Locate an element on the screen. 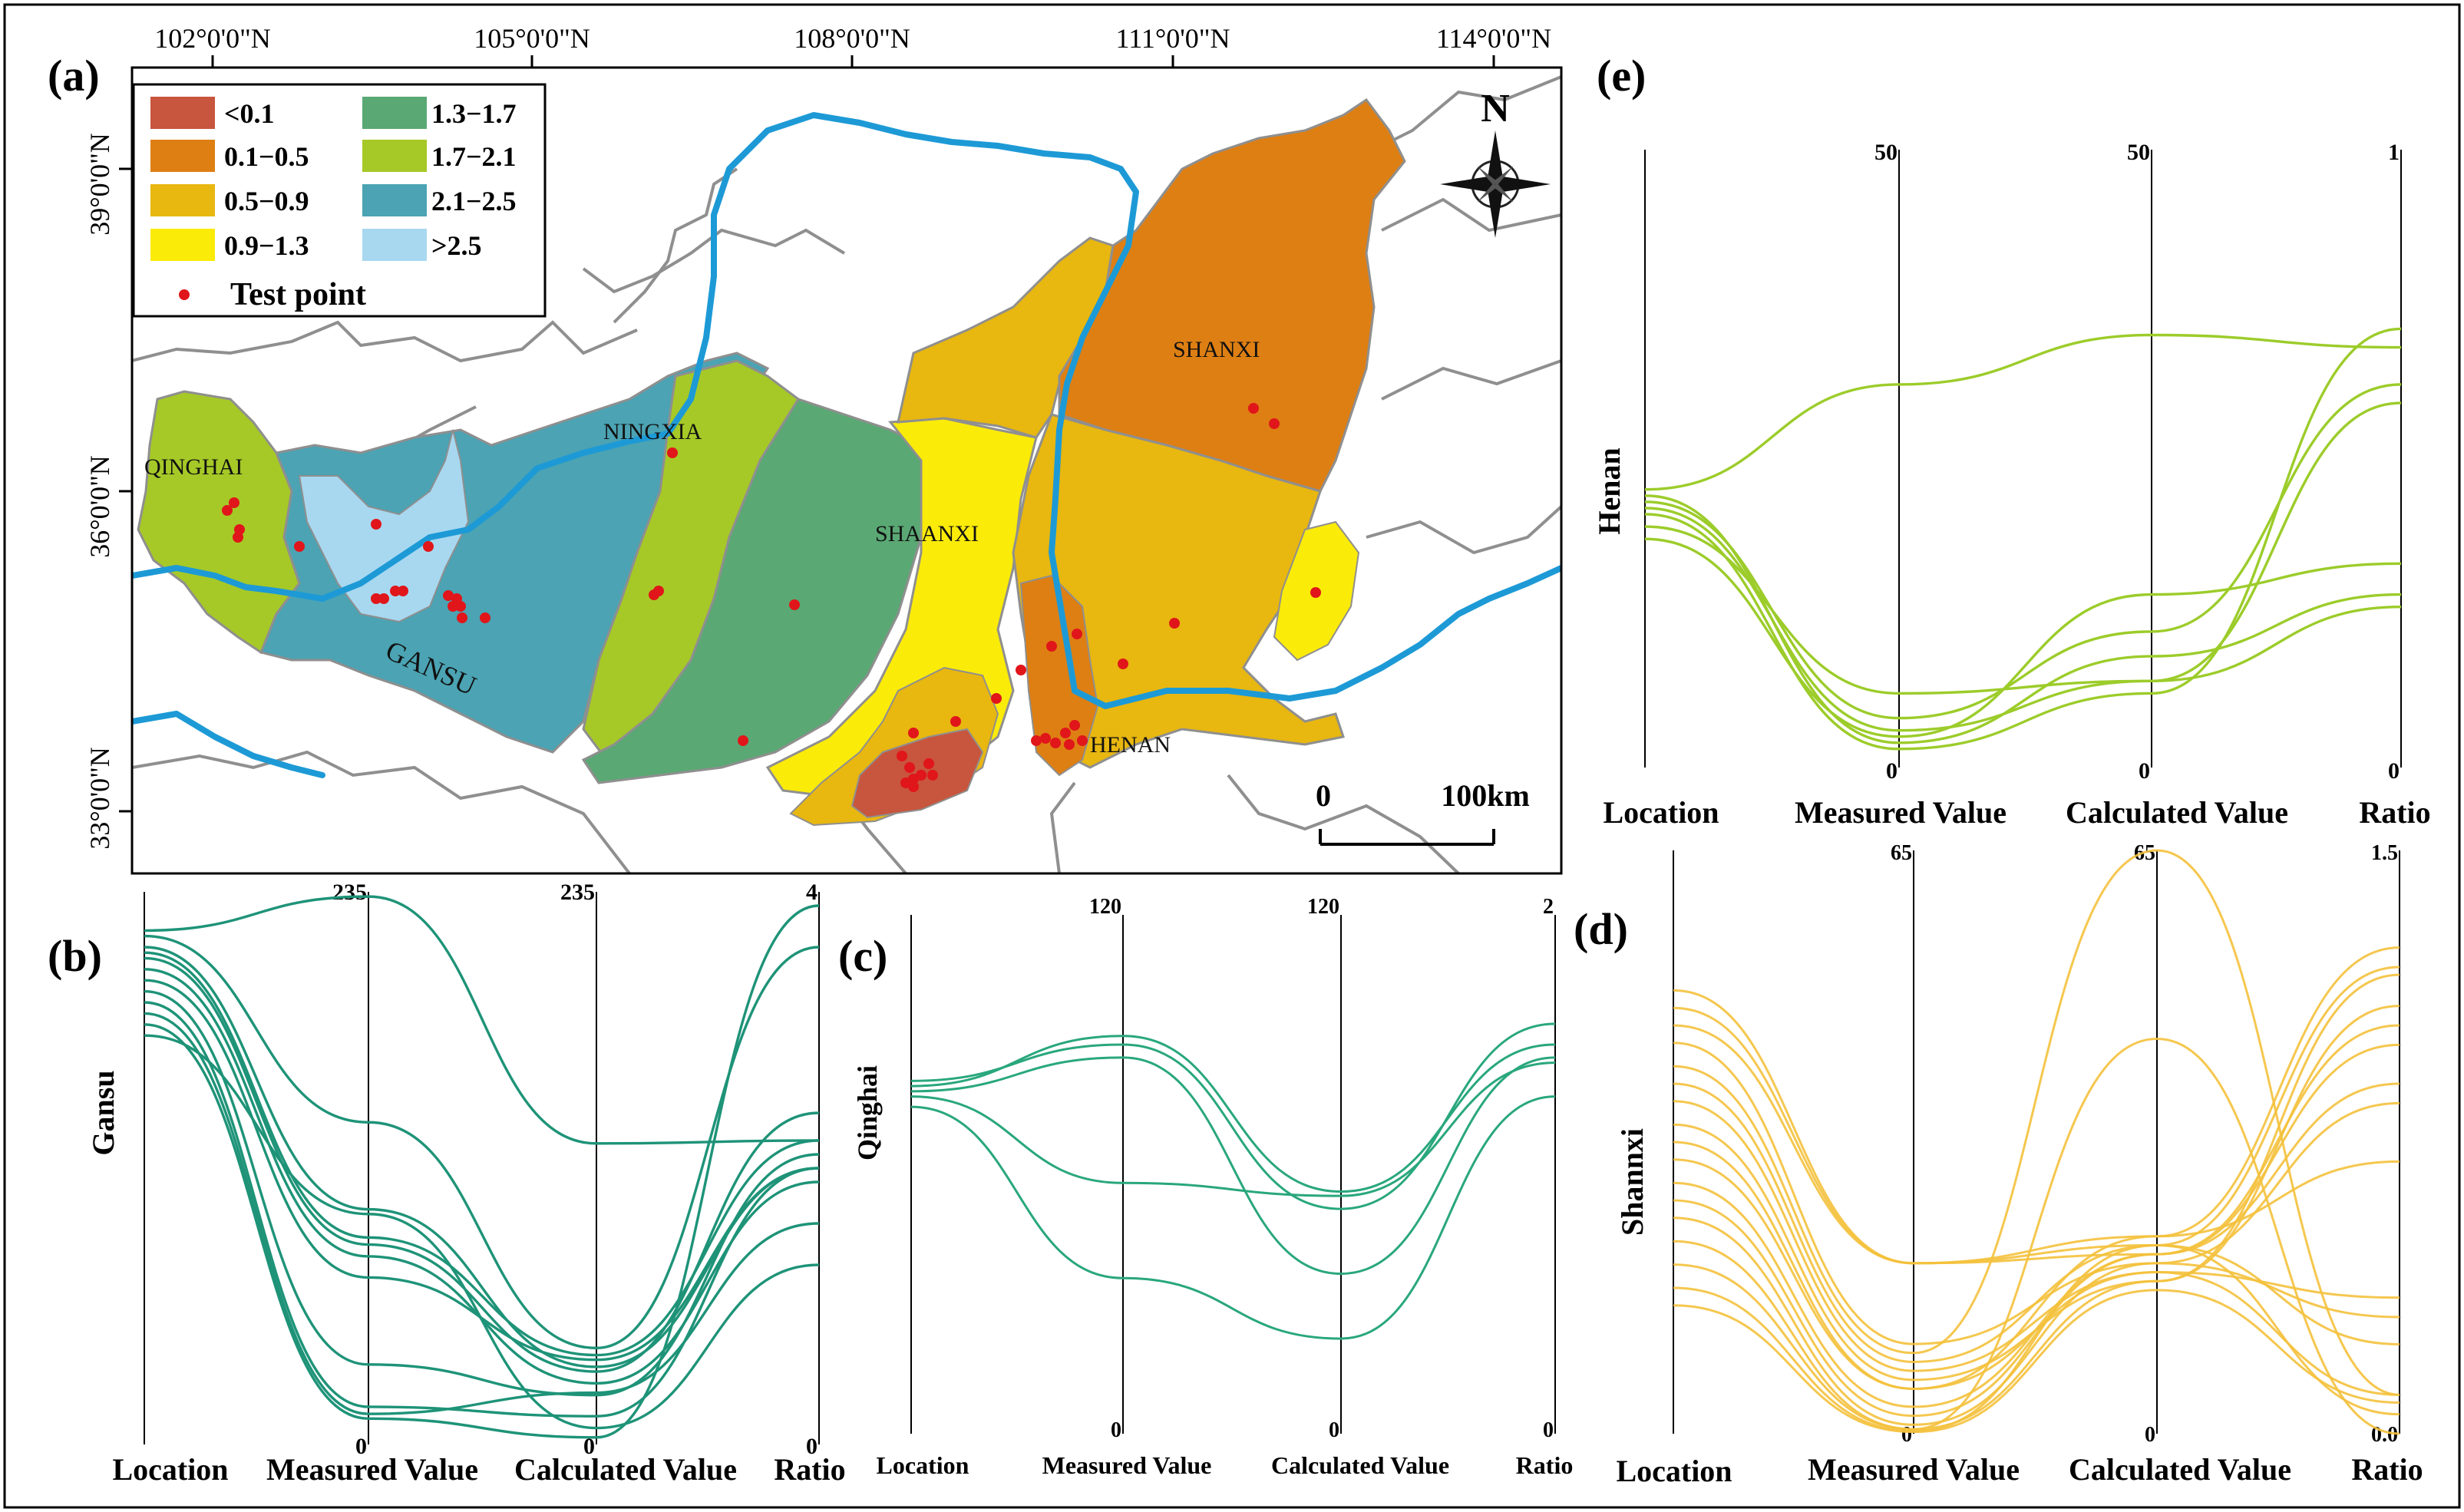 This screenshot has height=1512, width=2464. legend-label: 0.9−1.3 is located at coordinates (266, 246).